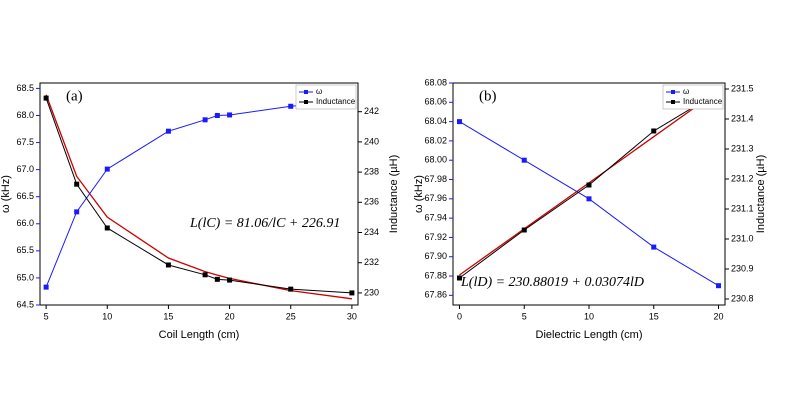  I want to click on y-tick-label: 68.5, so click(25, 88).